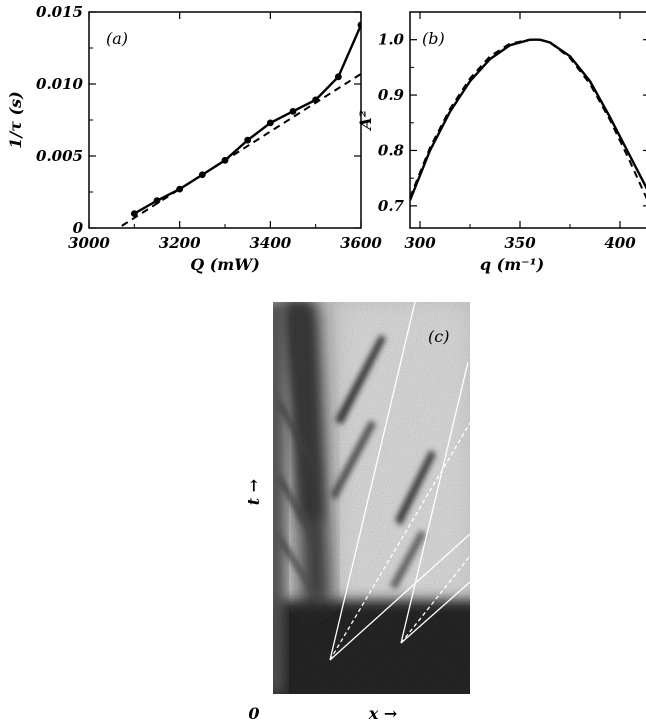 This screenshot has width=646, height=727. Describe the element at coordinates (361, 243) in the screenshot. I see `panel-a-xtick-label: 3600` at that location.